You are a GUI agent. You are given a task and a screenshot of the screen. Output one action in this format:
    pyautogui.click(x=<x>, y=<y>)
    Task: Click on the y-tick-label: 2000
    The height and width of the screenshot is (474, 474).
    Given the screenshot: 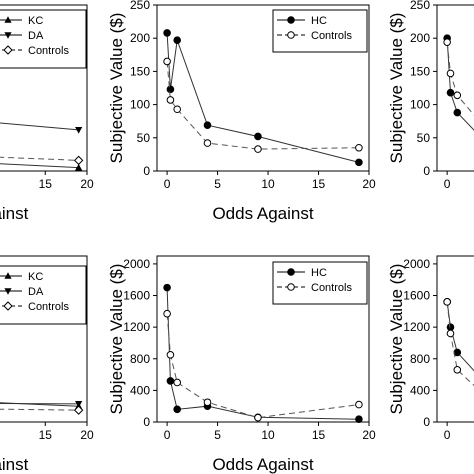 What is the action you would take?
    pyautogui.click(x=416, y=264)
    